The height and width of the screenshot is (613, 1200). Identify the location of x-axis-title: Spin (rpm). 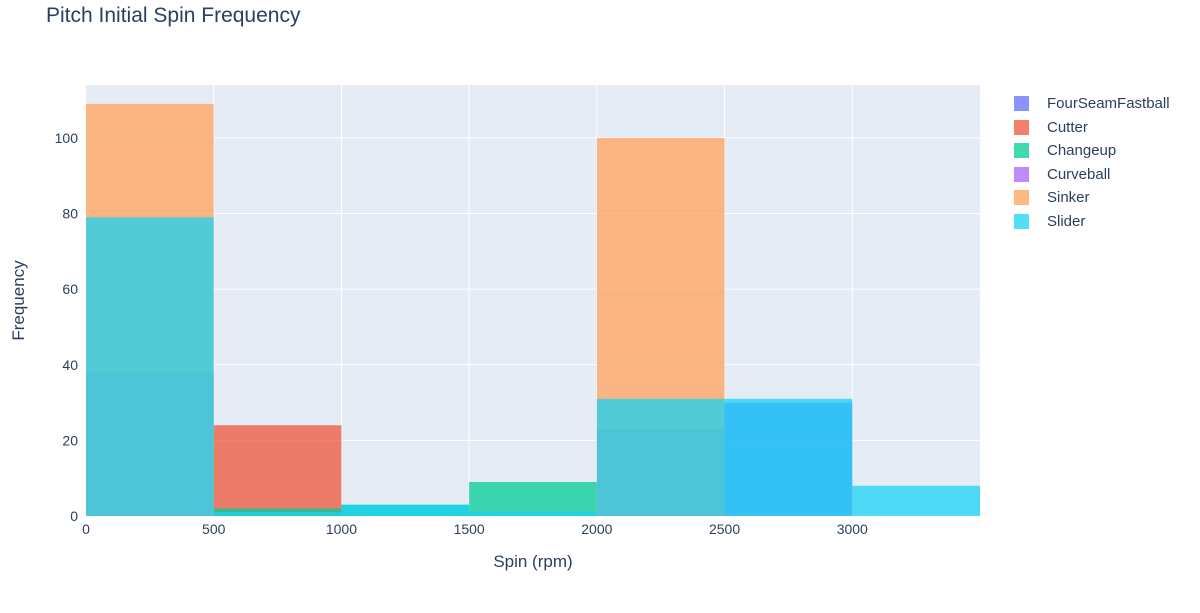
(532, 561).